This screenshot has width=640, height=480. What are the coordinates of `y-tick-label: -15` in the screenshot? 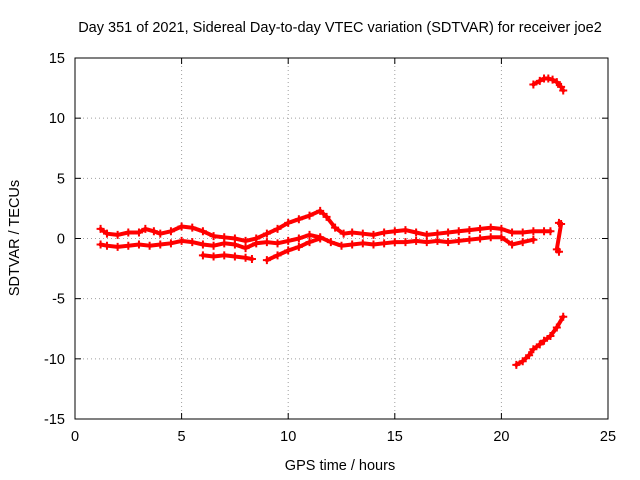 It's located at (54, 420).